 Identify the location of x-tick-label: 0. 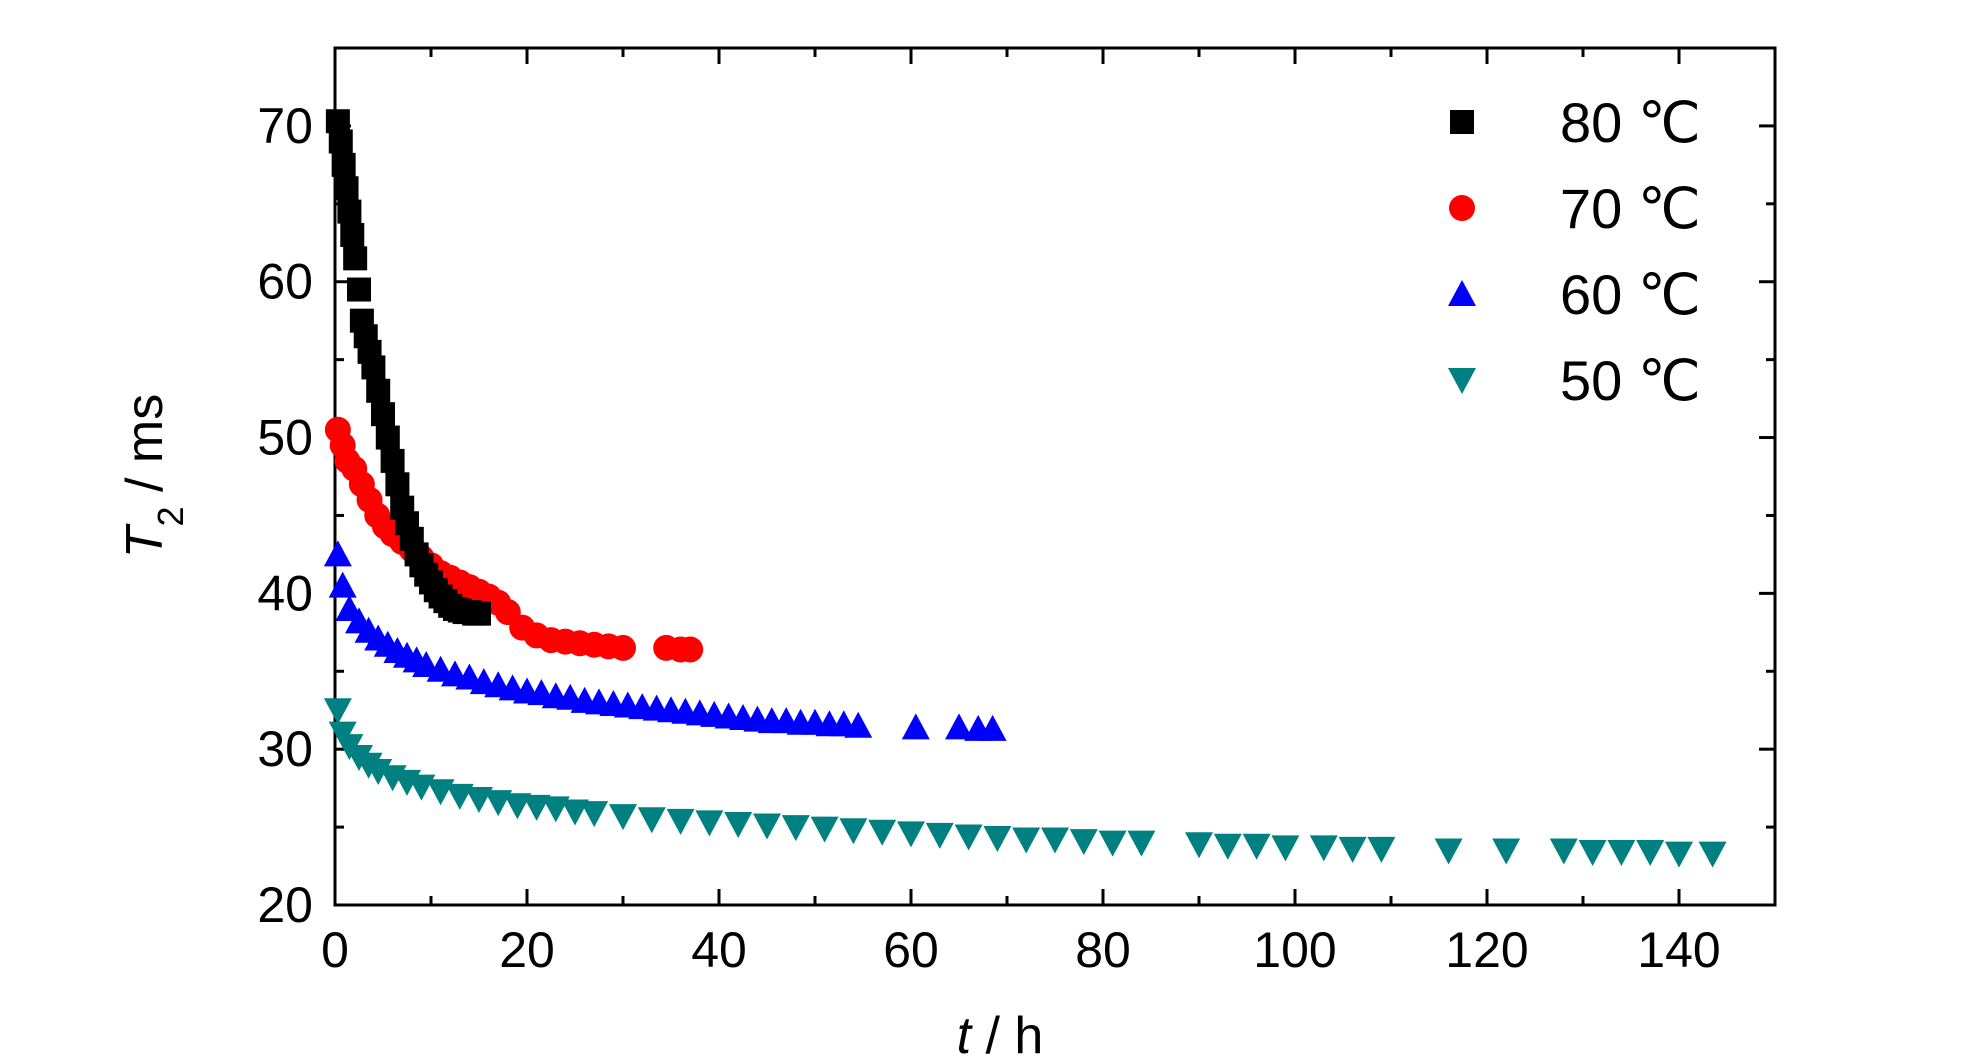
(335, 950).